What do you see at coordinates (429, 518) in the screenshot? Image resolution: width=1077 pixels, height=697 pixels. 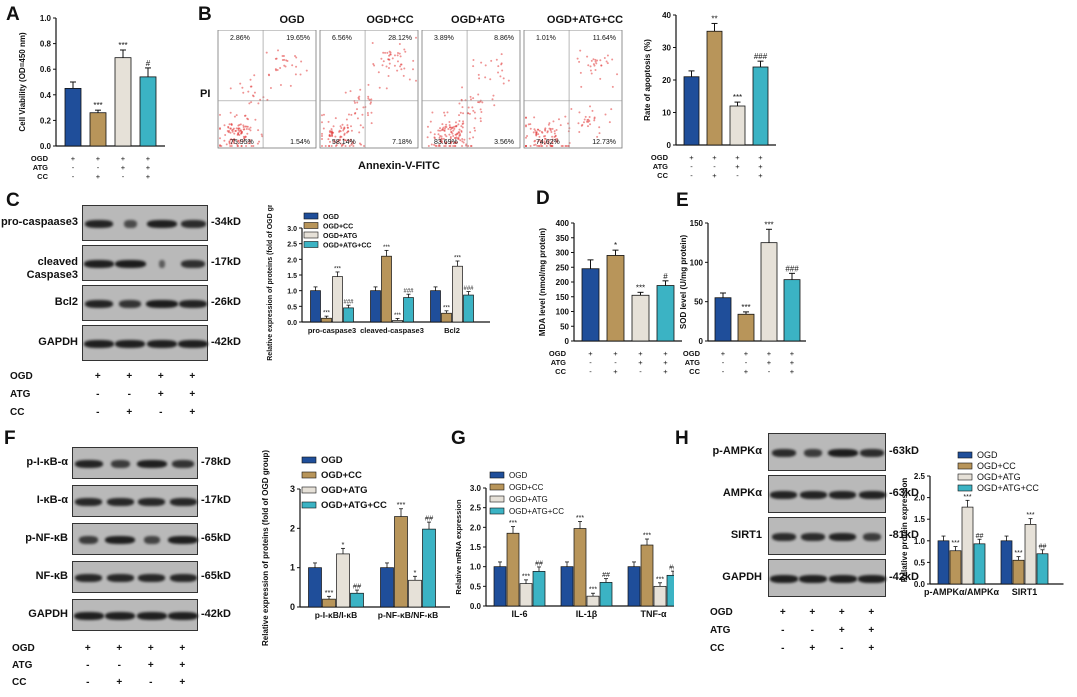 I see `significance-label: ##` at bounding box center [429, 518].